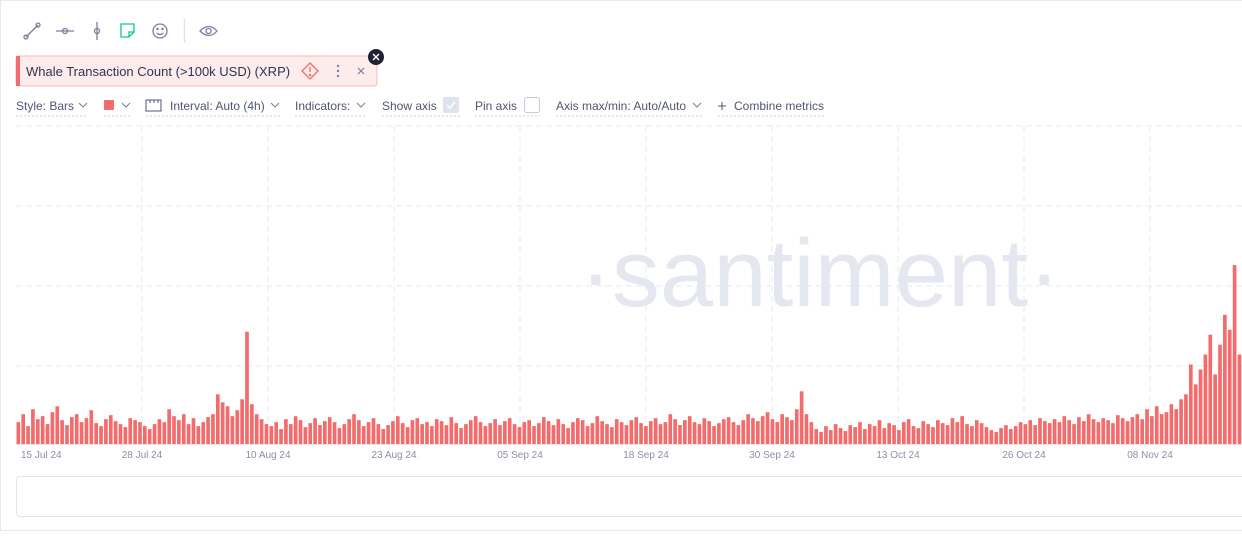 Image resolution: width=1242 pixels, height=537 pixels. What do you see at coordinates (646, 455) in the screenshot?
I see `x-tick-label: 18 Sep 24` at bounding box center [646, 455].